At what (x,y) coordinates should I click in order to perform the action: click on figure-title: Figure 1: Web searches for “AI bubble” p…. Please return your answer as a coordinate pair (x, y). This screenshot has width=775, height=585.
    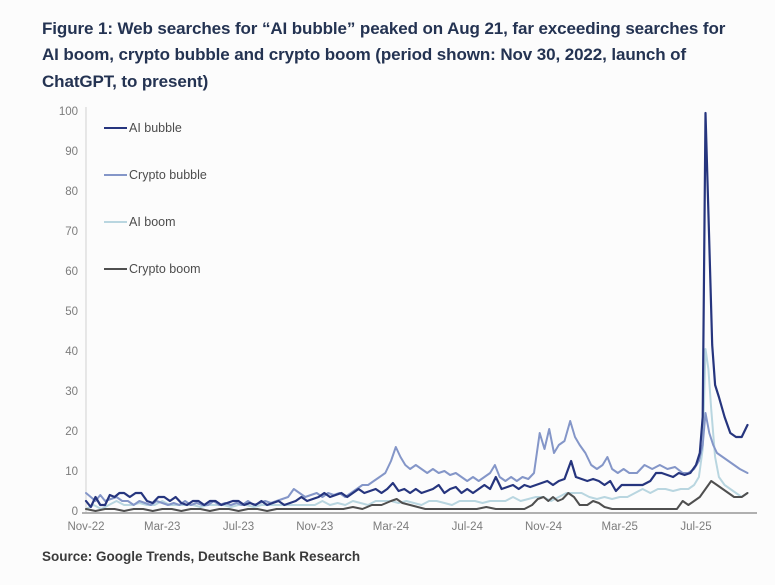
    Looking at the image, I should click on (384, 55).